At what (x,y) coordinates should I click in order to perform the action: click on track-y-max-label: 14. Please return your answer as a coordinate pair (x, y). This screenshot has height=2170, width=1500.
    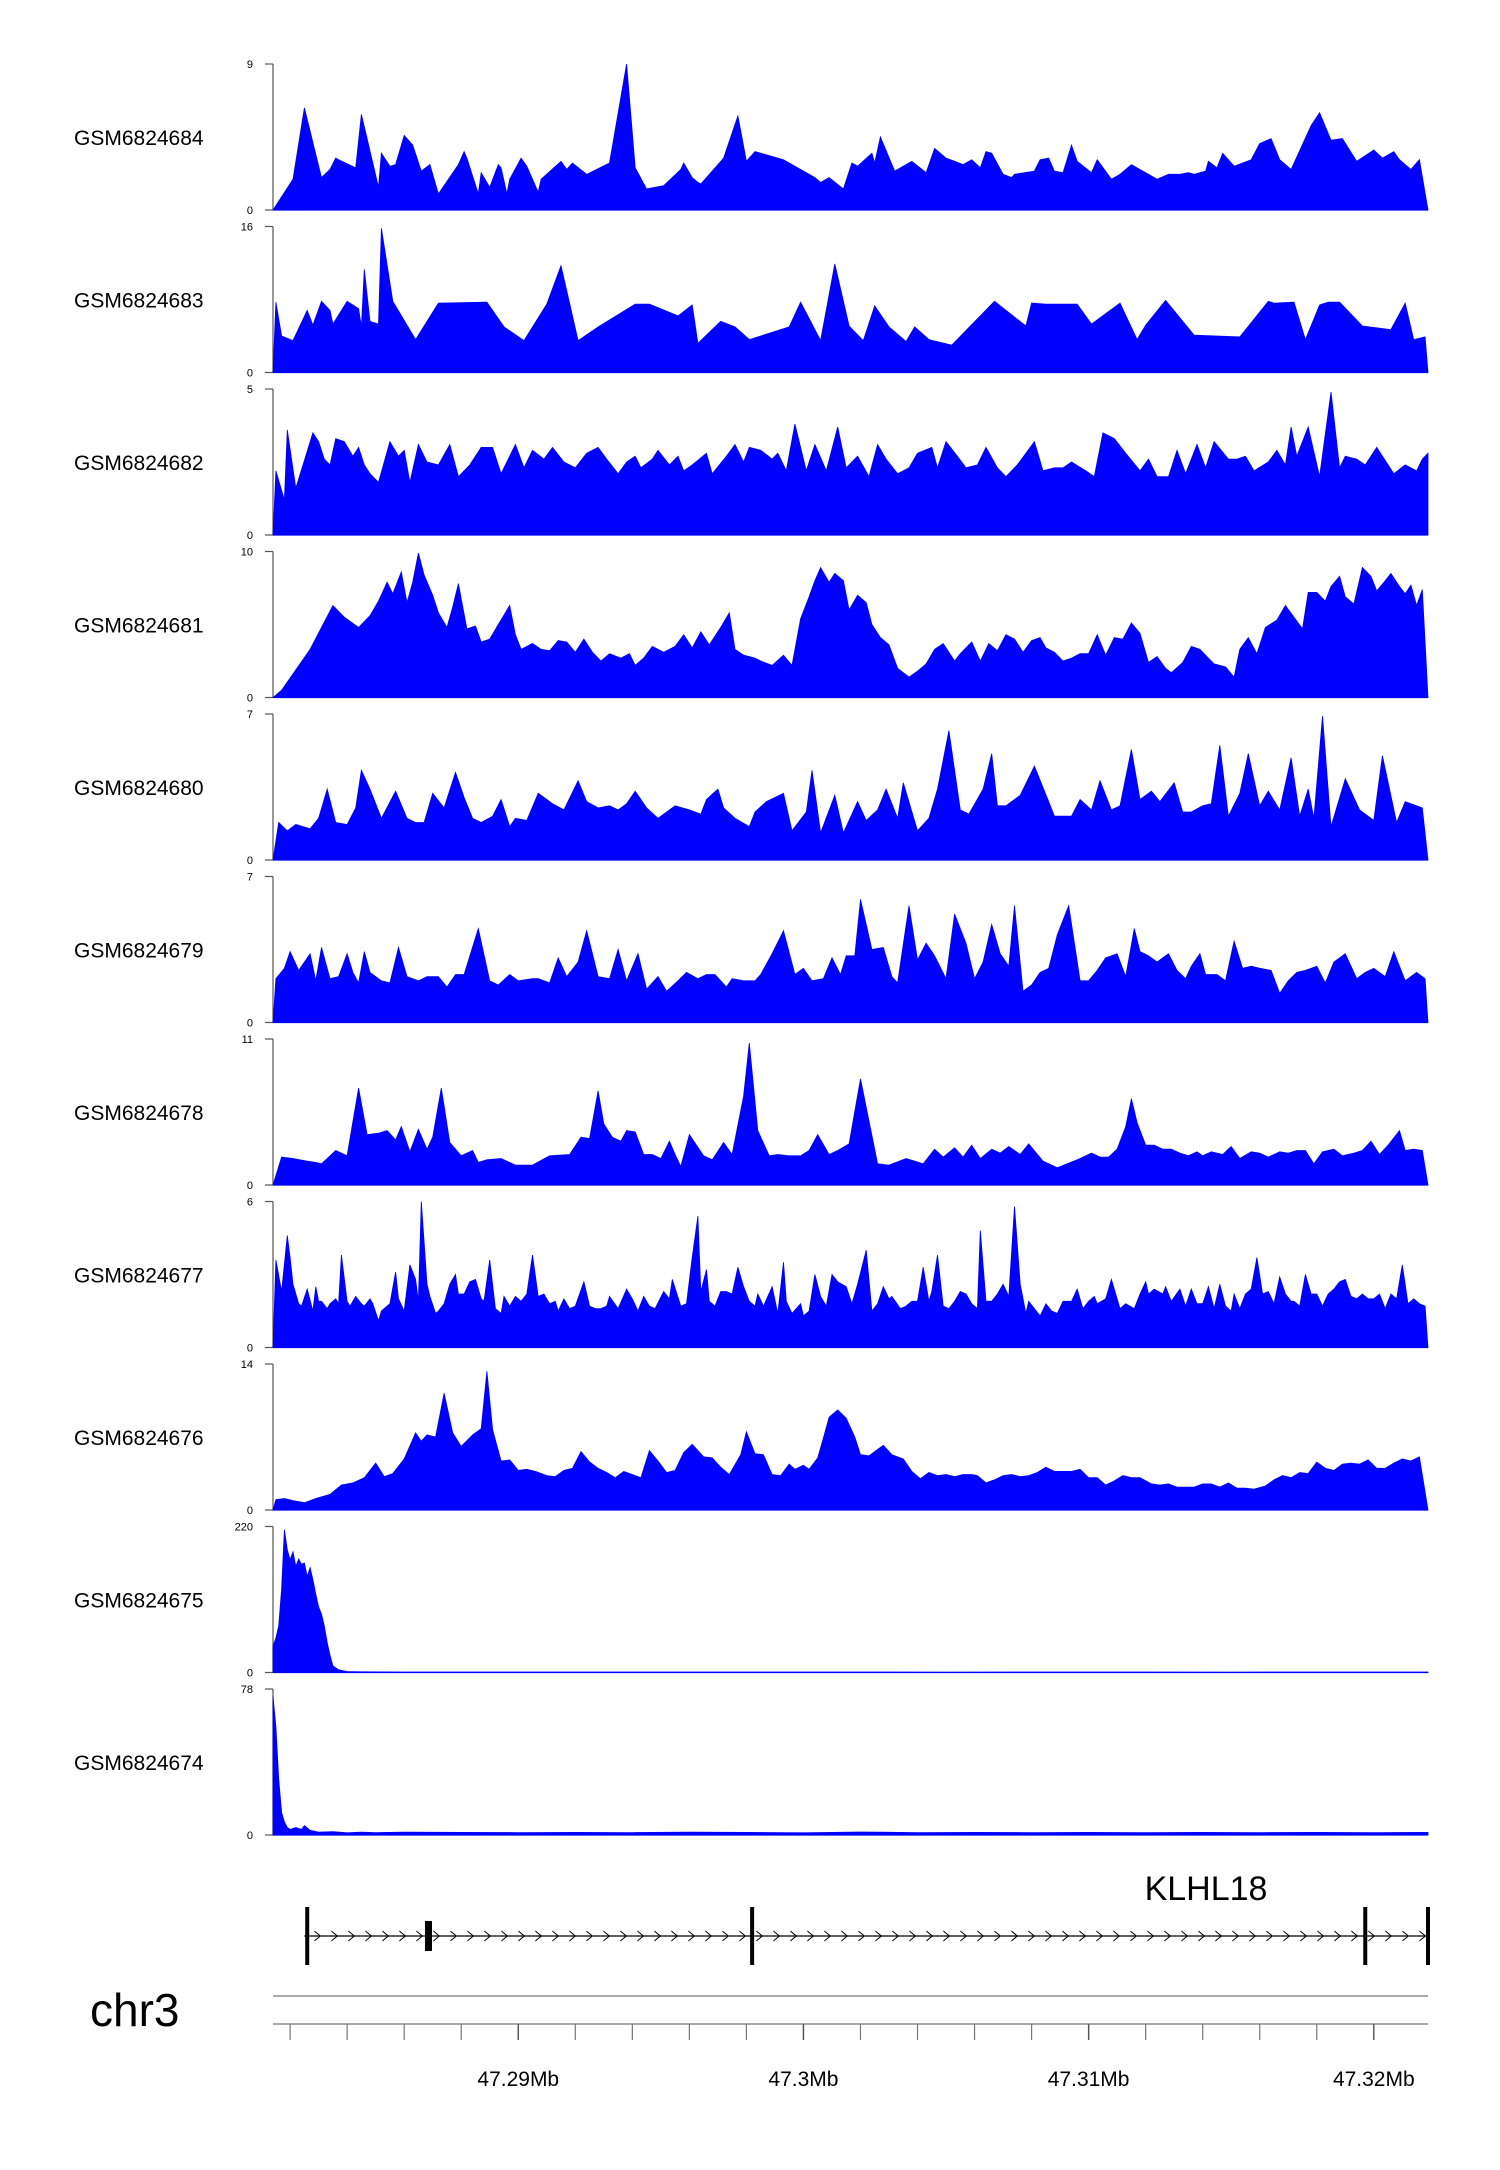
    Looking at the image, I should click on (247, 1365).